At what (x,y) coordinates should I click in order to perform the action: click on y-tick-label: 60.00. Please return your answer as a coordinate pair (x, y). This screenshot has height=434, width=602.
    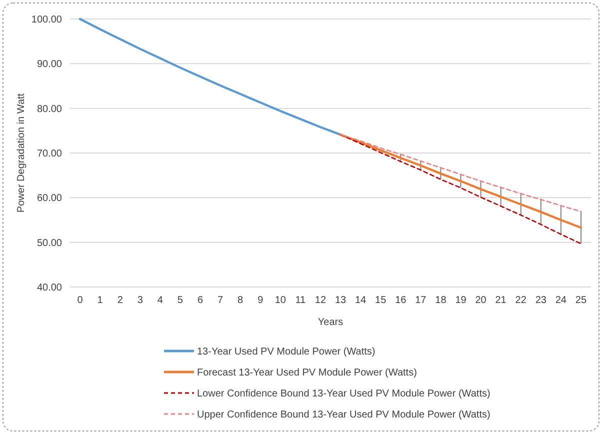
    Looking at the image, I should click on (49, 198).